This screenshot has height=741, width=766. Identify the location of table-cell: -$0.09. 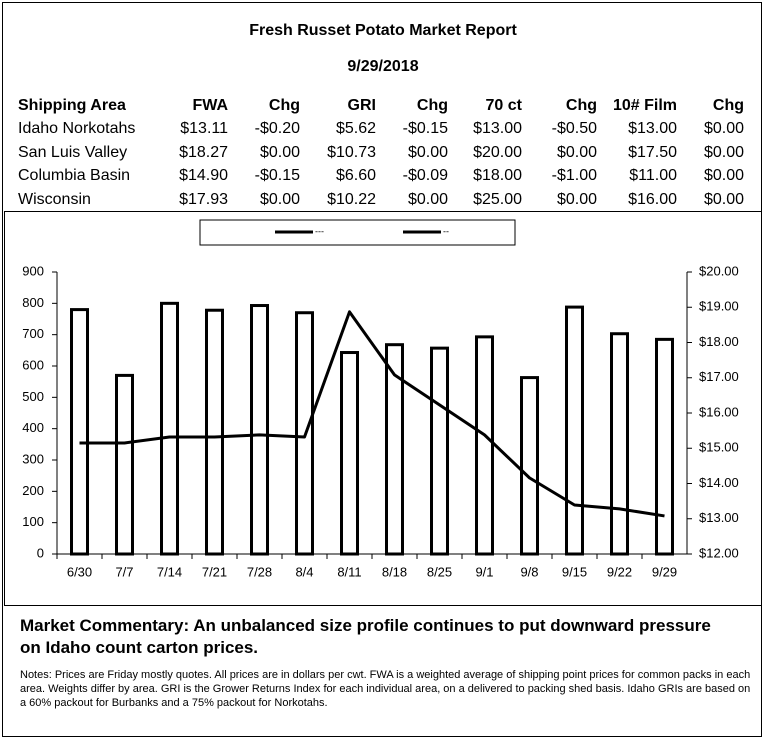
(425, 176).